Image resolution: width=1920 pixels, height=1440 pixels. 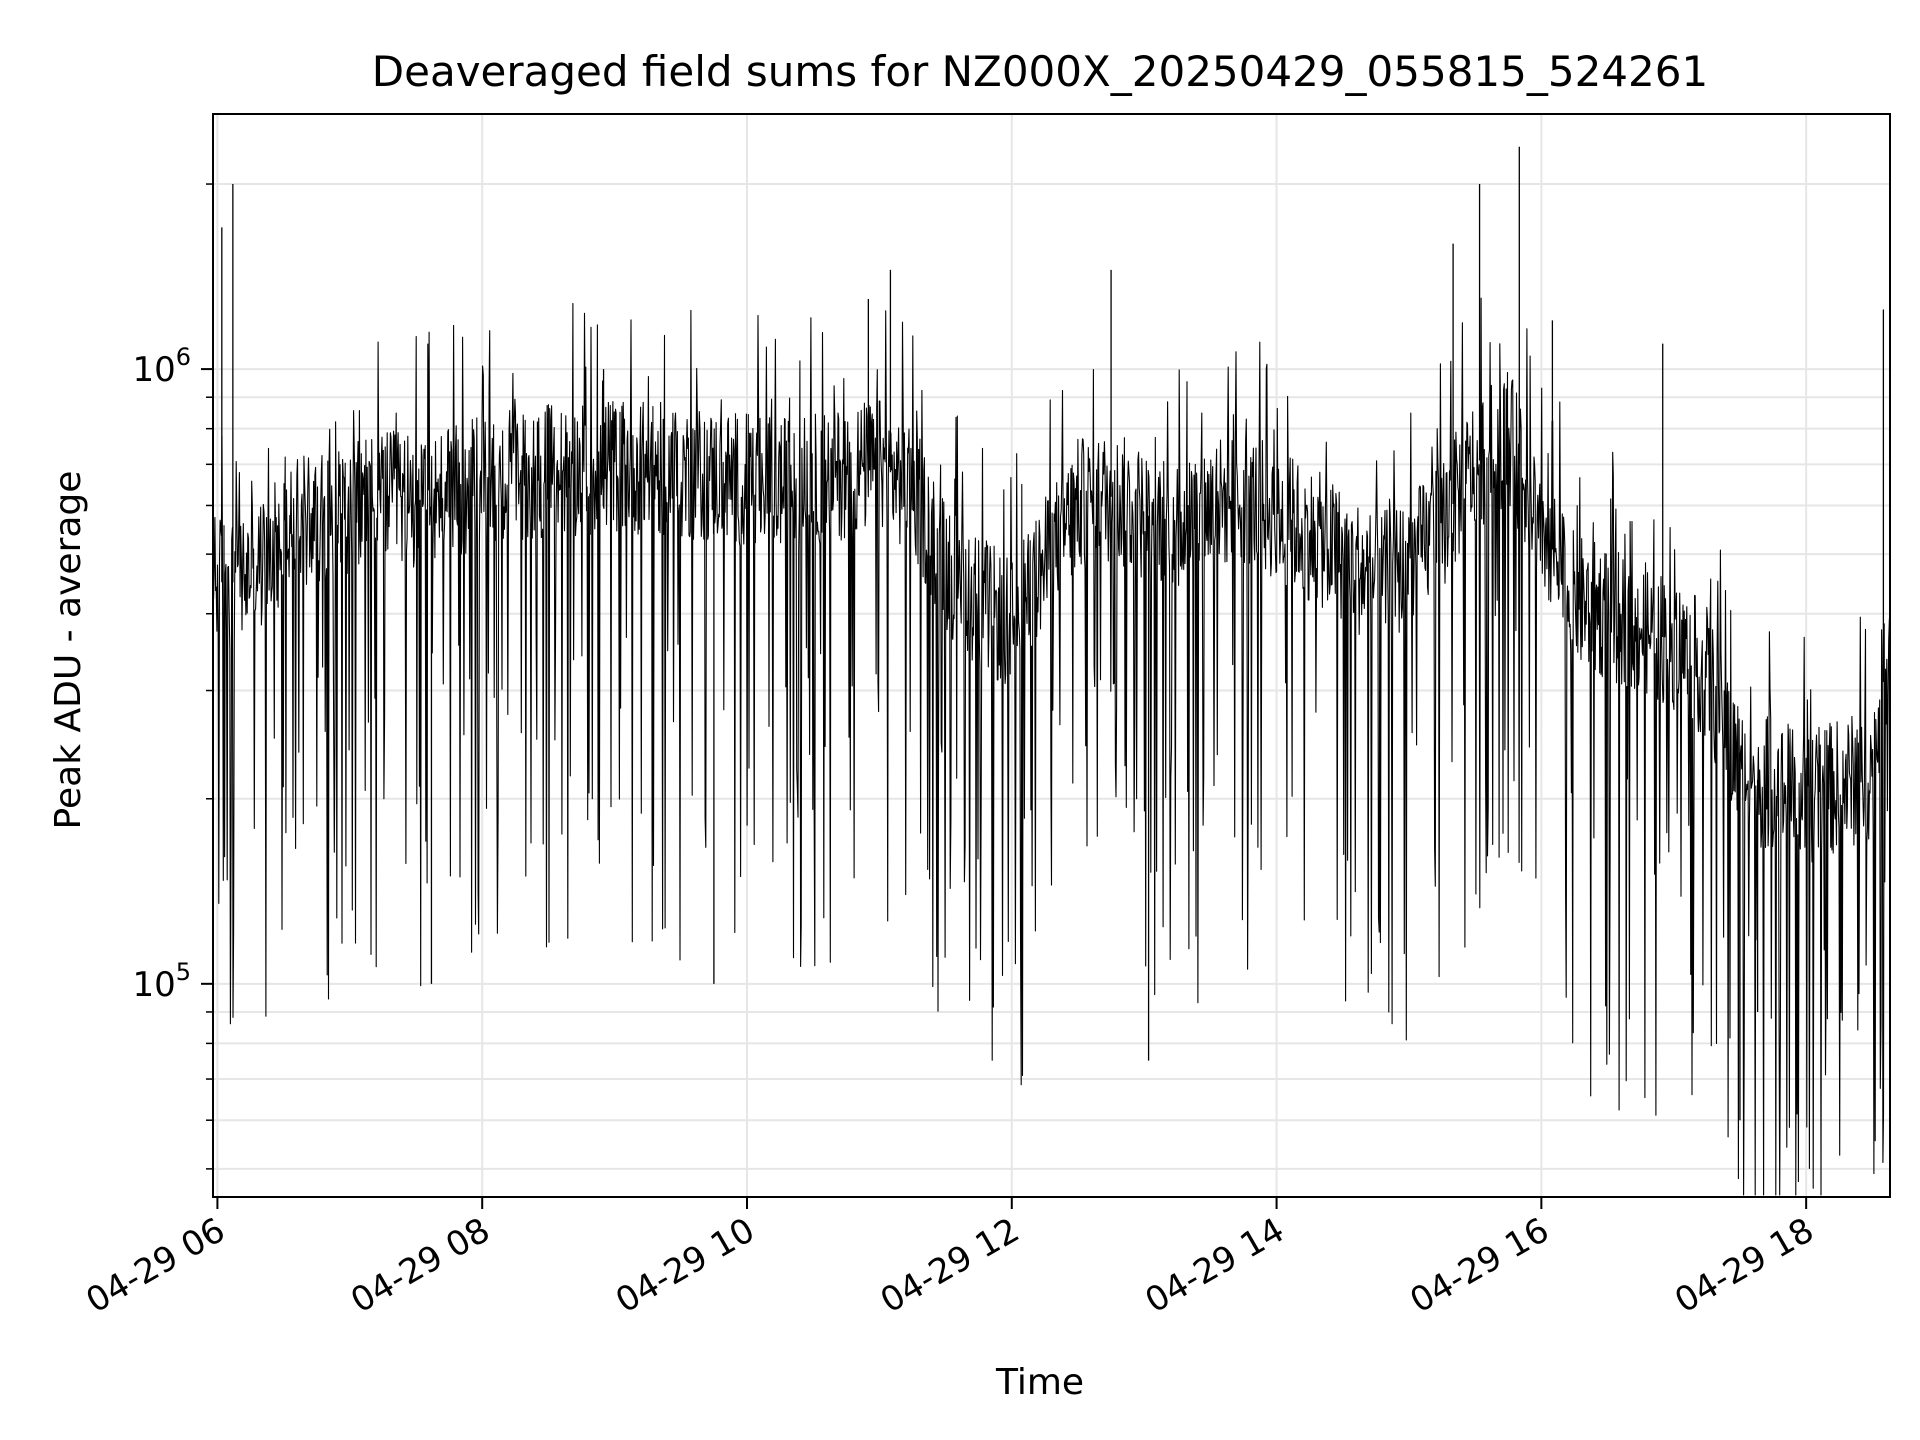 I want to click on x-axis-label: Time, so click(x=1039, y=1382).